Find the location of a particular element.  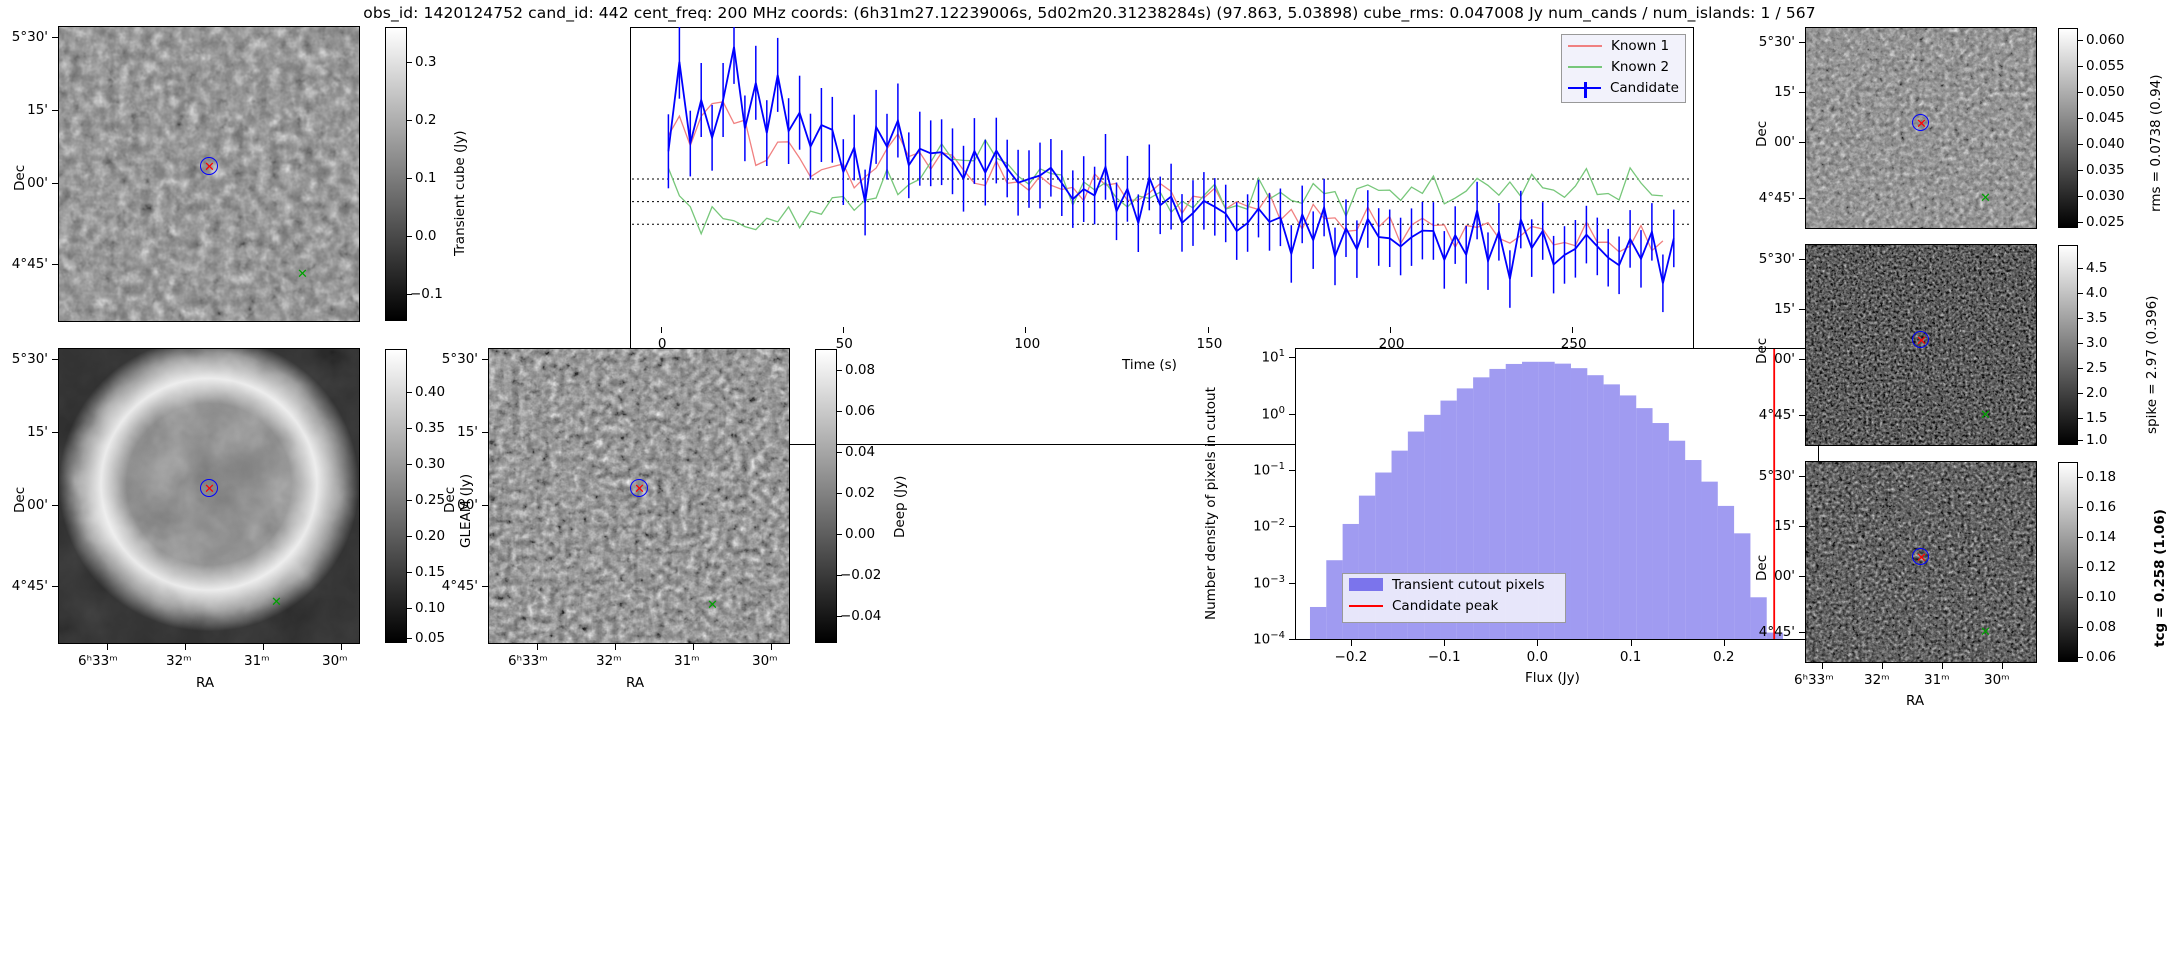

legend-item-candidate: Candidate is located at coordinates (1623, 87).